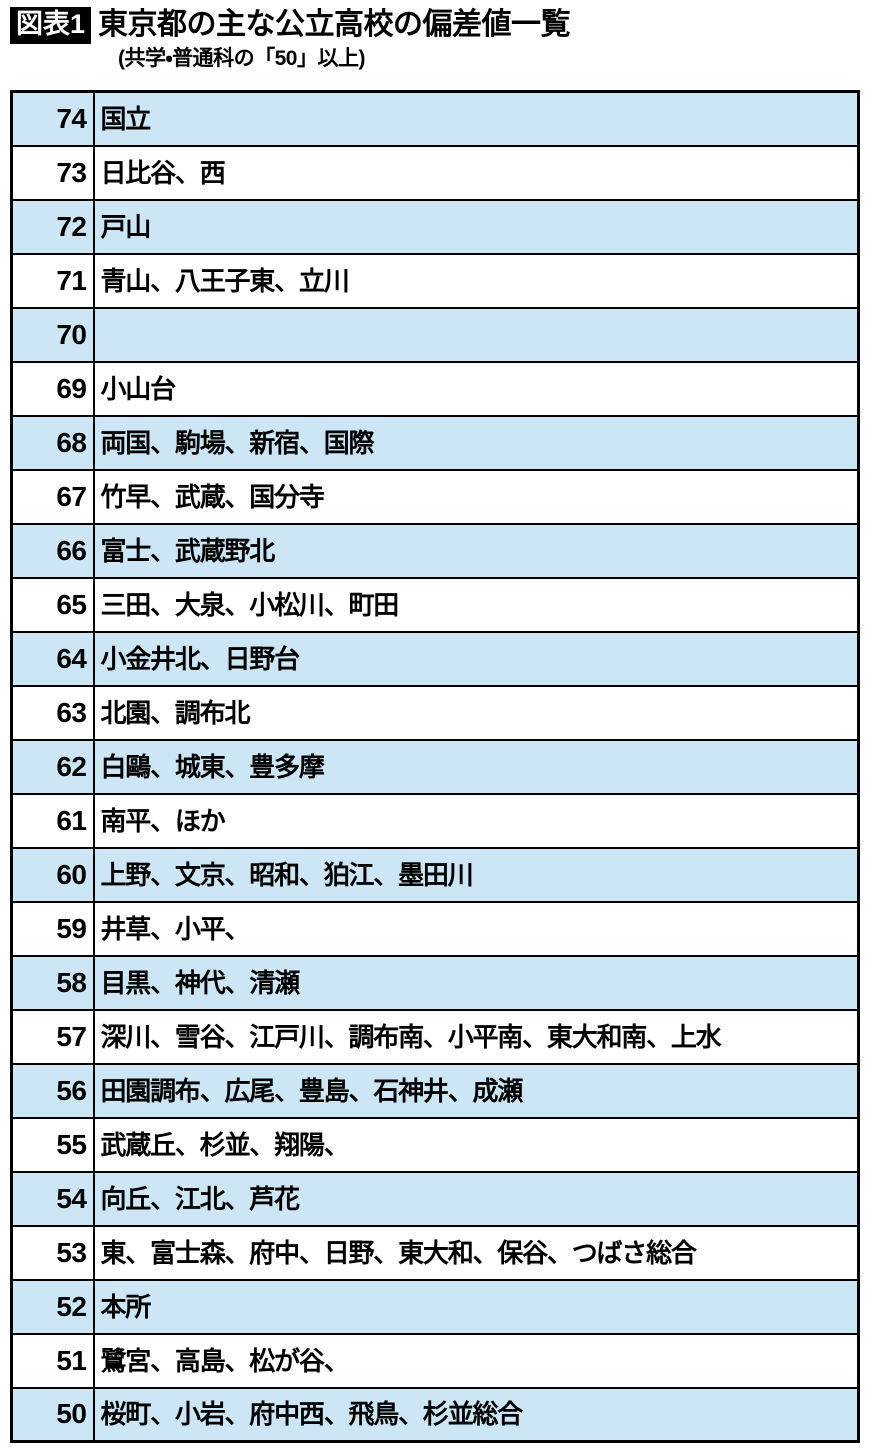 This screenshot has width=870, height=1449. Describe the element at coordinates (476, 766) in the screenshot. I see `school-names-cell: 白鷗、城東、豊多摩` at that location.